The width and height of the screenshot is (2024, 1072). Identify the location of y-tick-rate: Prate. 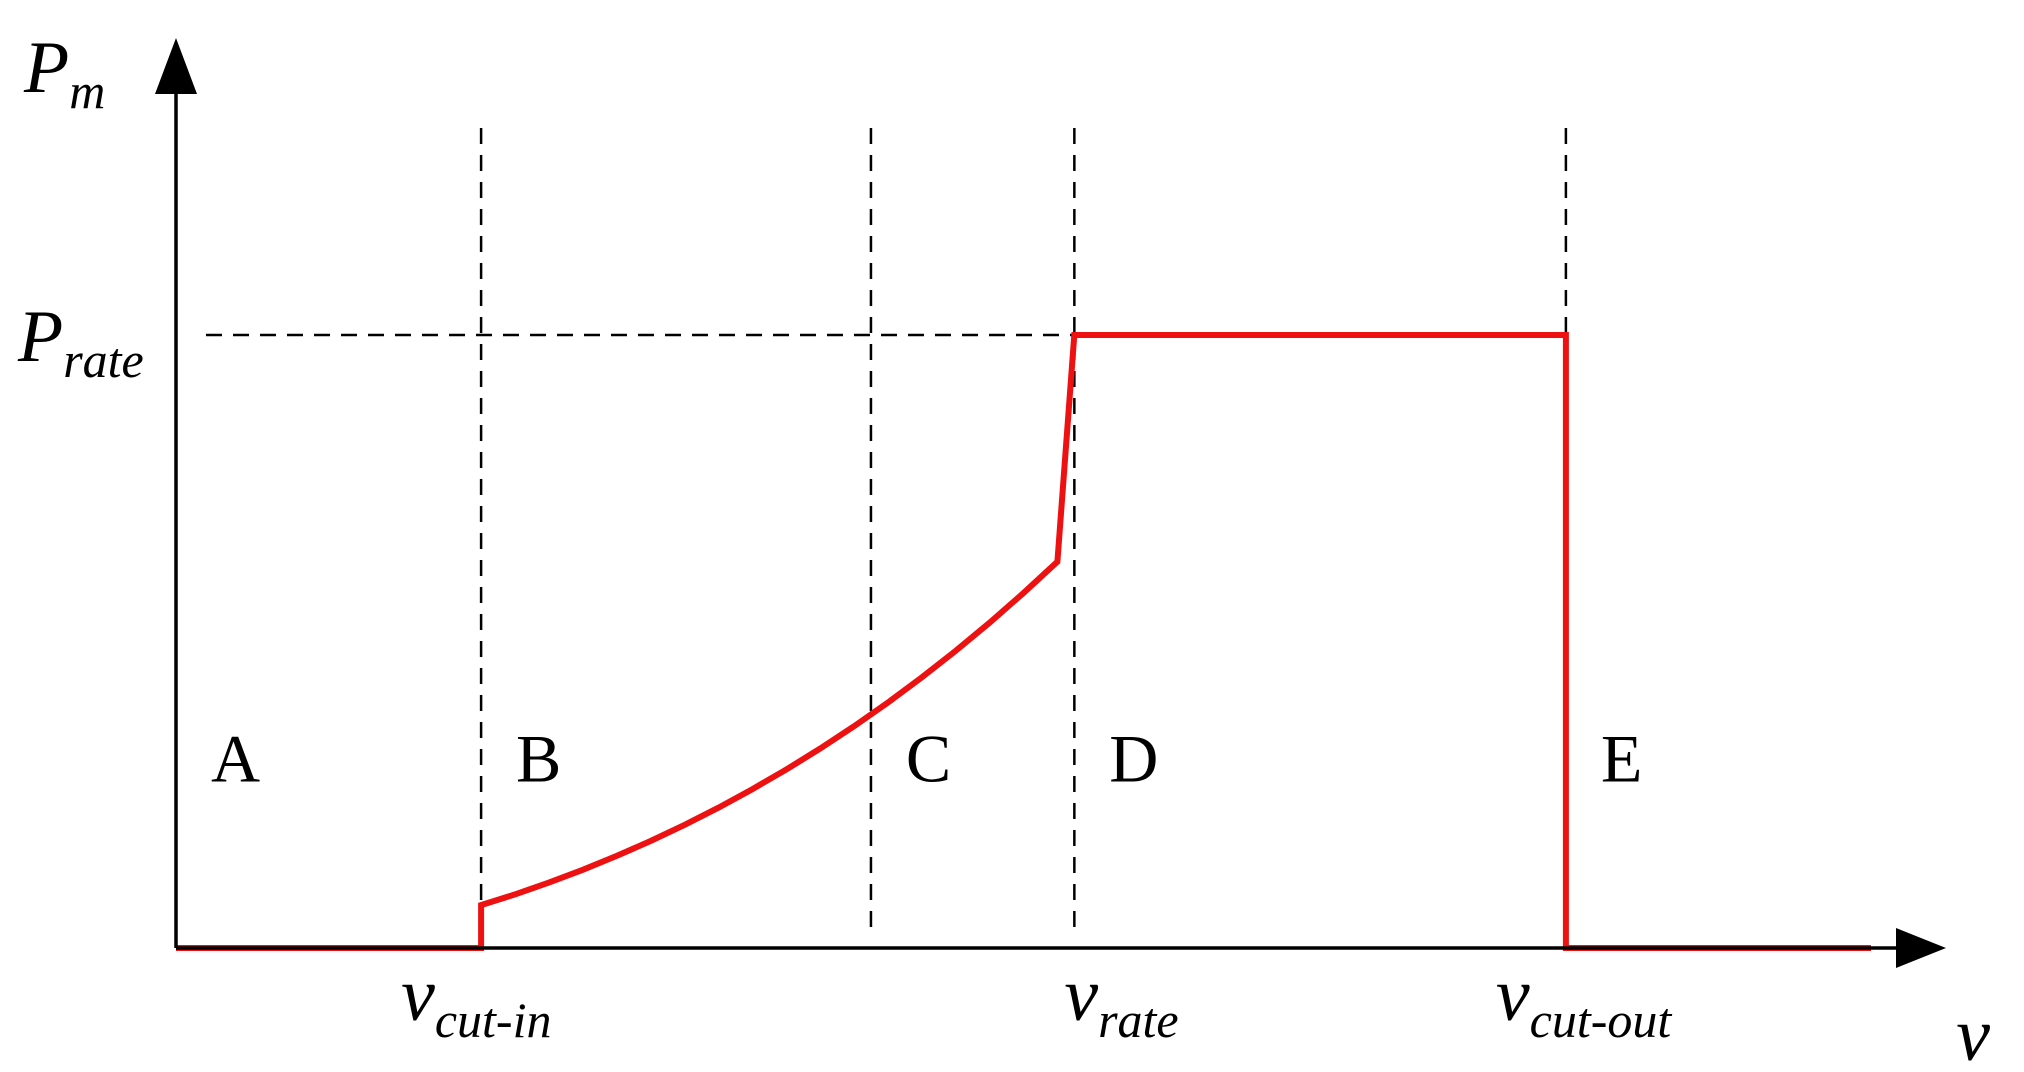
(80, 342).